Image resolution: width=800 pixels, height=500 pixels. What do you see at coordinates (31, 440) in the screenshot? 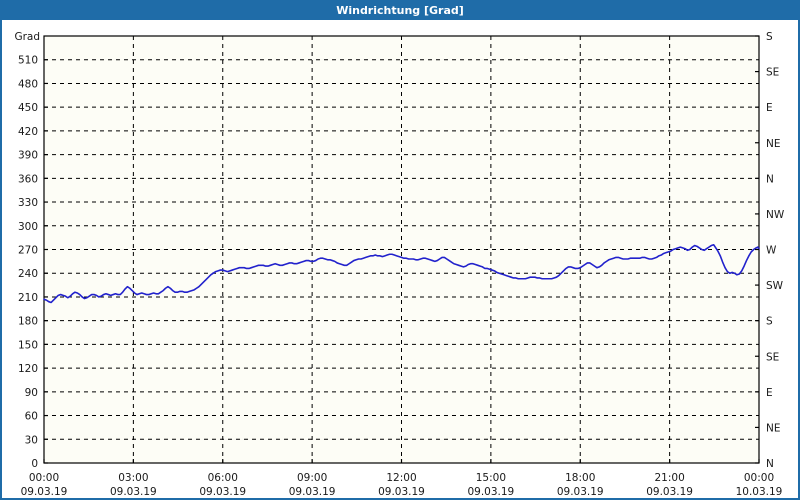
I see `left-axis-tick-label: 30` at bounding box center [31, 440].